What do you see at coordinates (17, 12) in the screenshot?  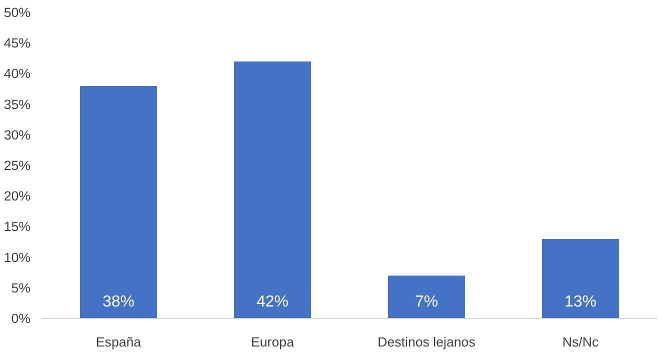 I see `y-tick-label: 50%` at bounding box center [17, 12].